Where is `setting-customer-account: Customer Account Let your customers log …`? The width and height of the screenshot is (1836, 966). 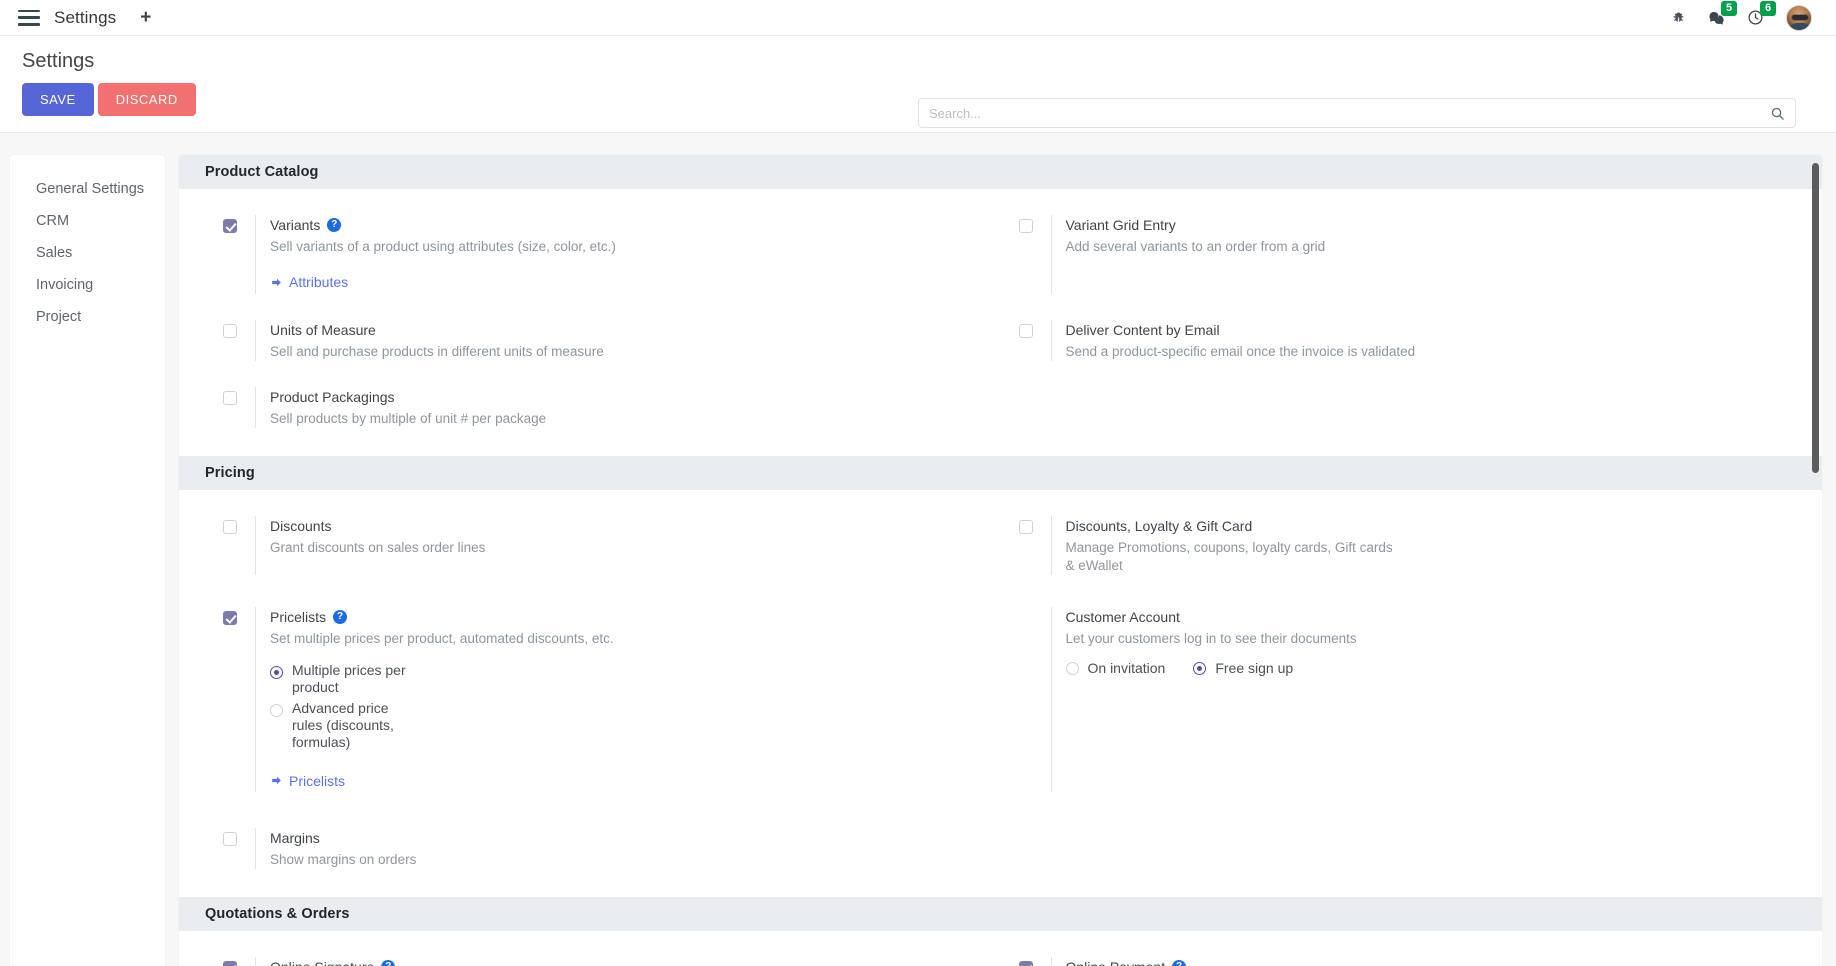
setting-customer-account: Customer Account Let your customers log … is located at coordinates (1399, 697).